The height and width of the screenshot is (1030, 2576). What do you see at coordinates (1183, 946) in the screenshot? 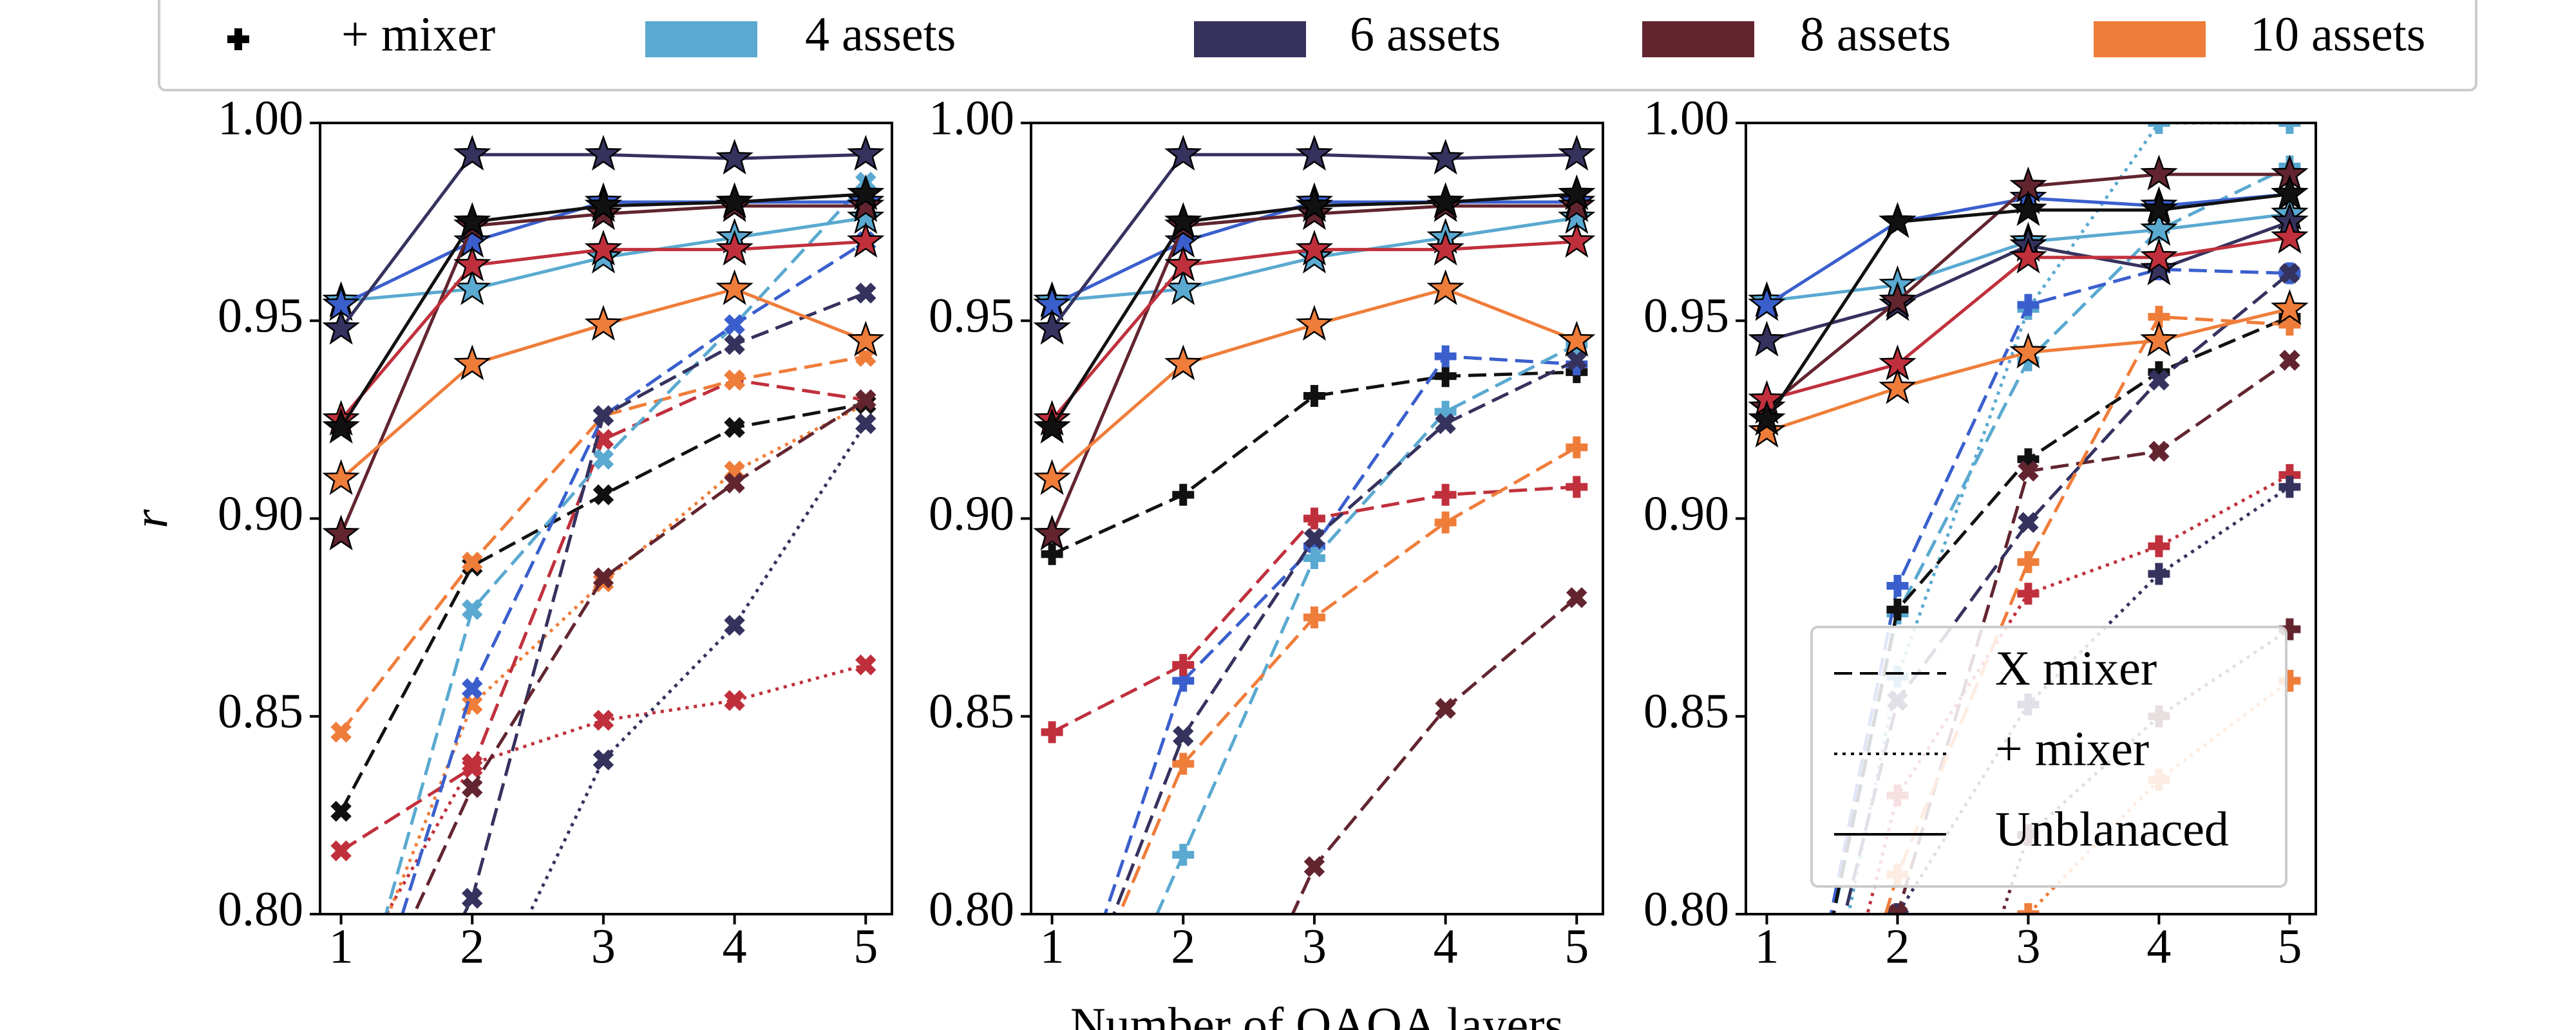
I see `x-tick-label: 2` at bounding box center [1183, 946].